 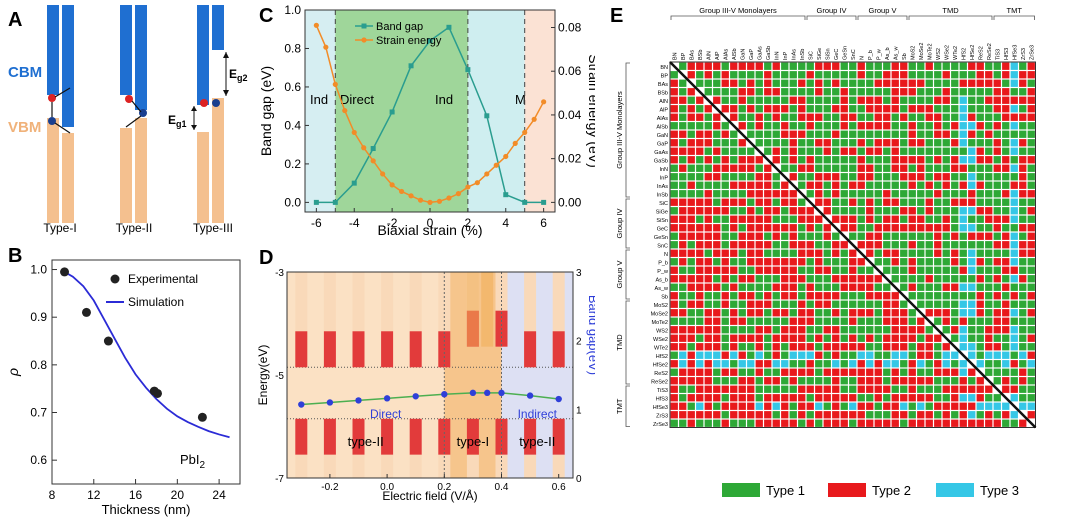 What do you see at coordinates (530, 349) in the screenshot?
I see `cbm-edge-bar` at bounding box center [530, 349].